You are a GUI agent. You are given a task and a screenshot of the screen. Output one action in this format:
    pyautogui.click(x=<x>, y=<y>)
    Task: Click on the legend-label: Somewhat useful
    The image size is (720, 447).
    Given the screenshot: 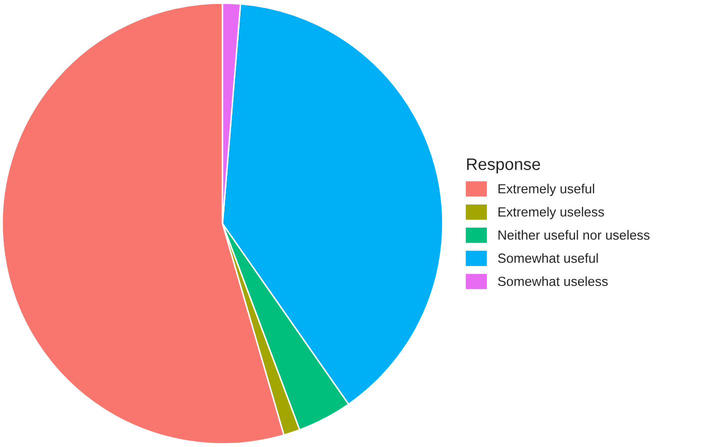 What is the action you would take?
    pyautogui.click(x=548, y=258)
    